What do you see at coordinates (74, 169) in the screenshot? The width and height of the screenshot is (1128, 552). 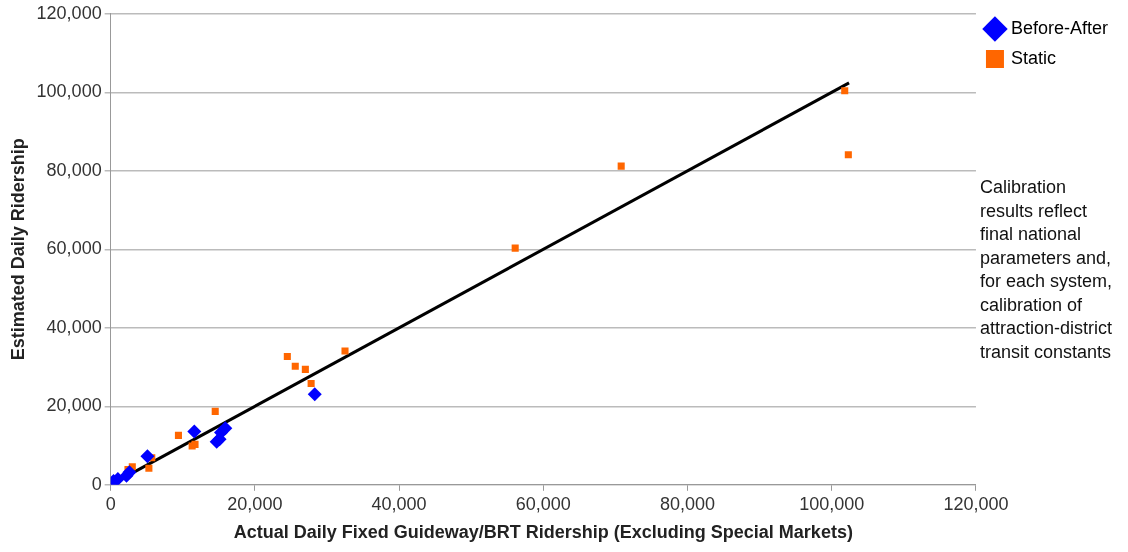 I see `y-tick-label: 80,000` at bounding box center [74, 169].